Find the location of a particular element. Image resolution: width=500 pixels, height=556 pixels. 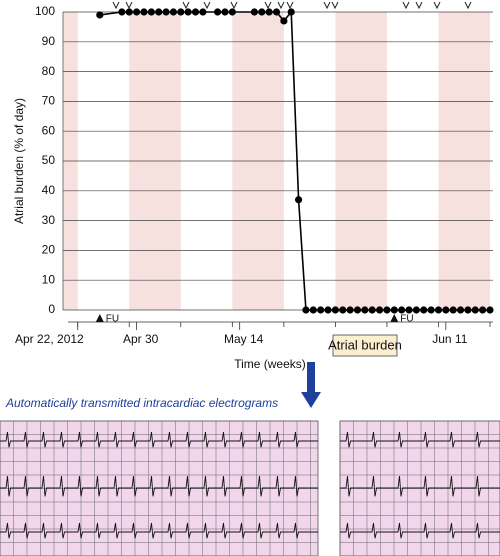

x-axis-label: Time (weeks) is located at coordinates (270, 364).